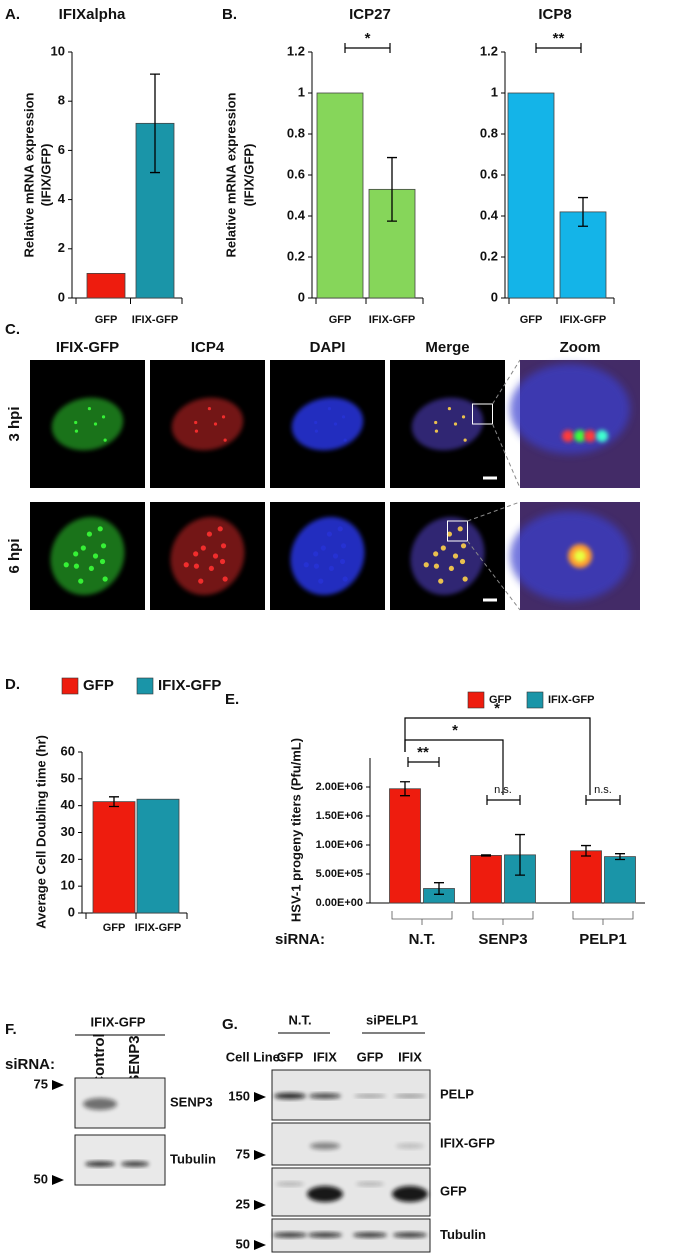  Describe the element at coordinates (68, 885) in the screenshot. I see `y-tick-label: 10` at that location.